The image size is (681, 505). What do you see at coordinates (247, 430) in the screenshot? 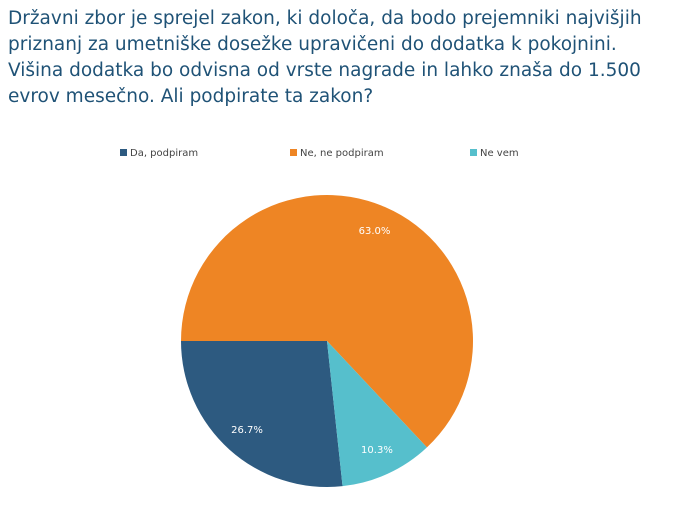
I see `value-label: 26.7%` at bounding box center [247, 430].